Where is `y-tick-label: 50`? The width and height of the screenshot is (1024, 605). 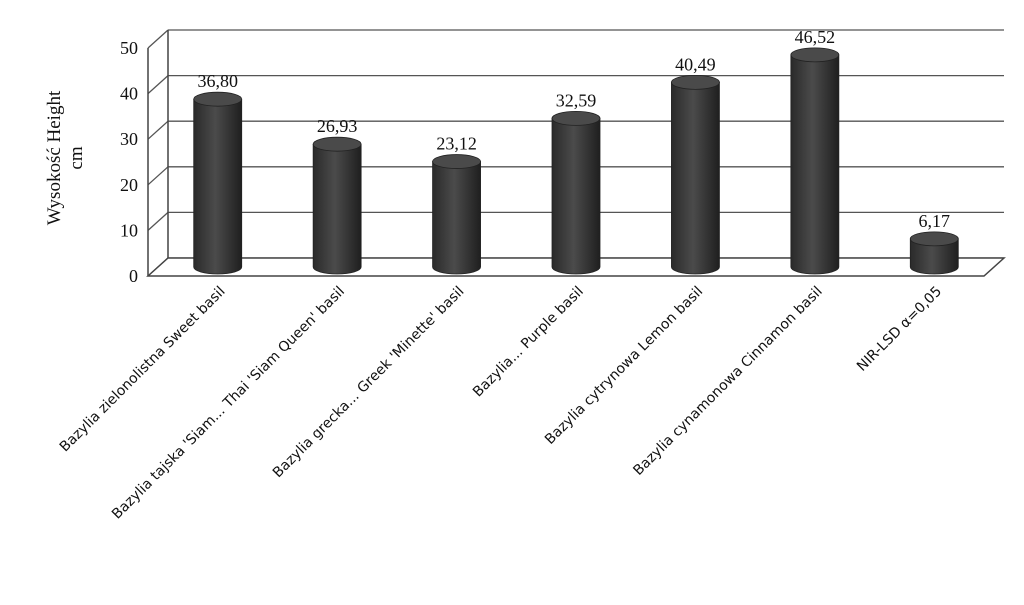
y-tick-label: 50 is located at coordinates (129, 48).